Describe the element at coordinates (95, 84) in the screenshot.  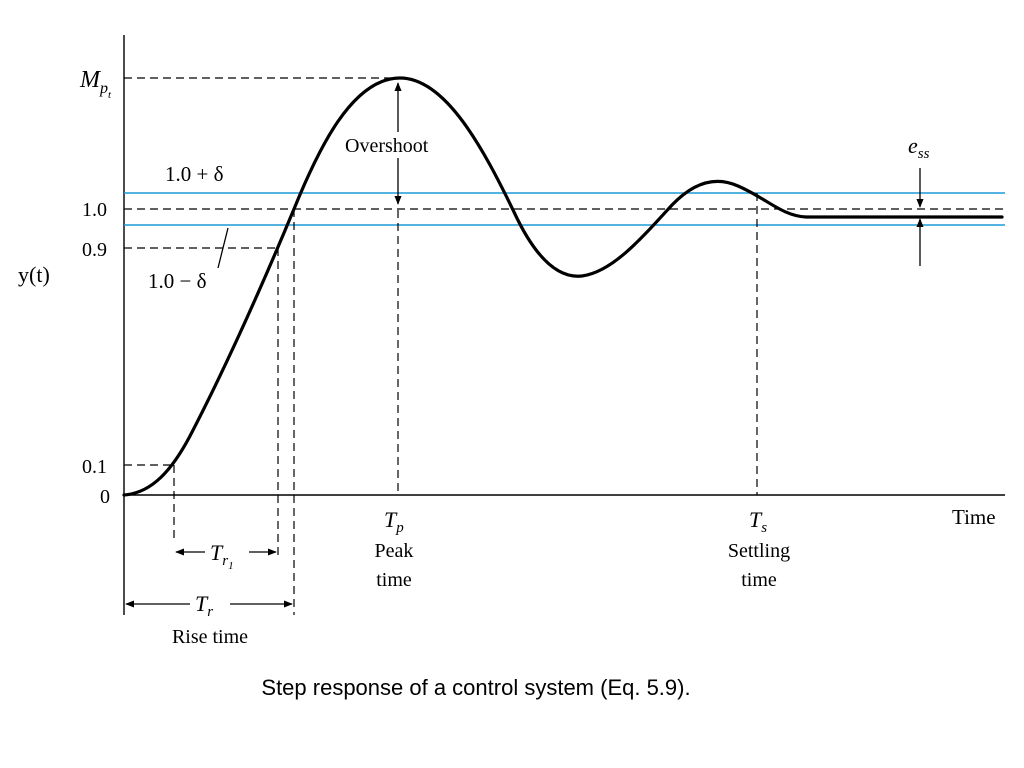
I see `mpt-label: Mpt` at that location.